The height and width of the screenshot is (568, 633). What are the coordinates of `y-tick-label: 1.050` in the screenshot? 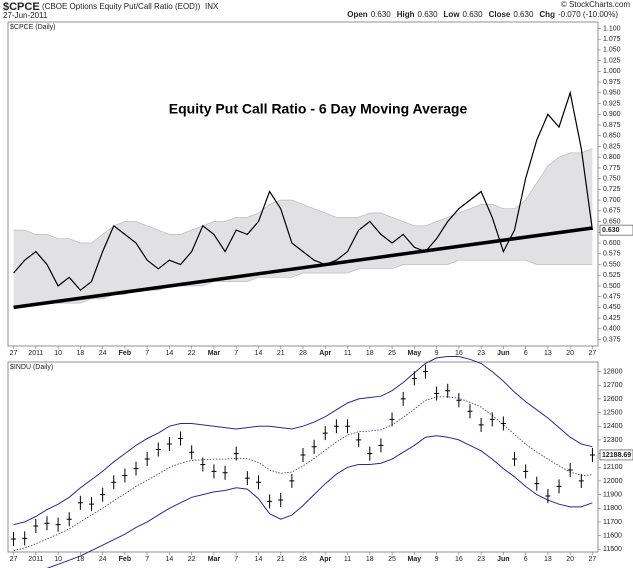 It's located at (612, 50).